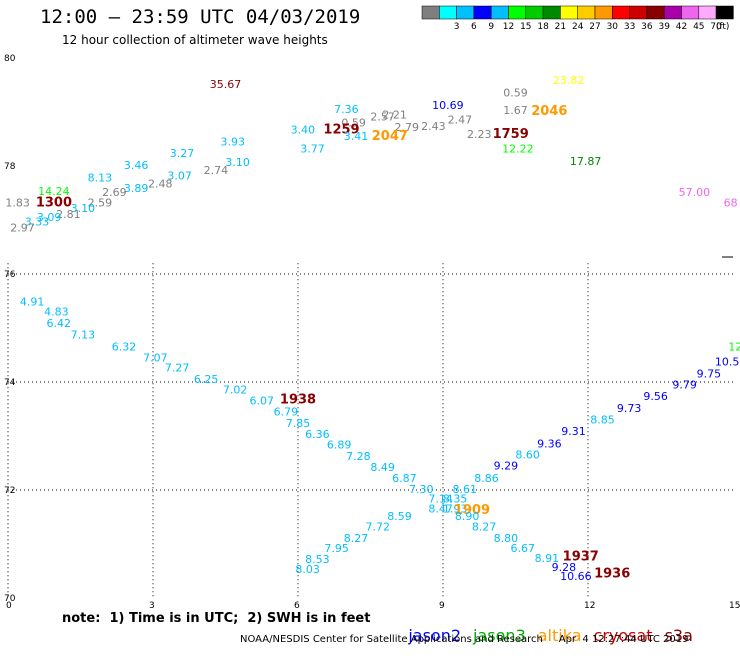 The width and height of the screenshot is (740, 664). Describe the element at coordinates (179, 176) in the screenshot. I see `wave-height-label: 3.07` at that location.